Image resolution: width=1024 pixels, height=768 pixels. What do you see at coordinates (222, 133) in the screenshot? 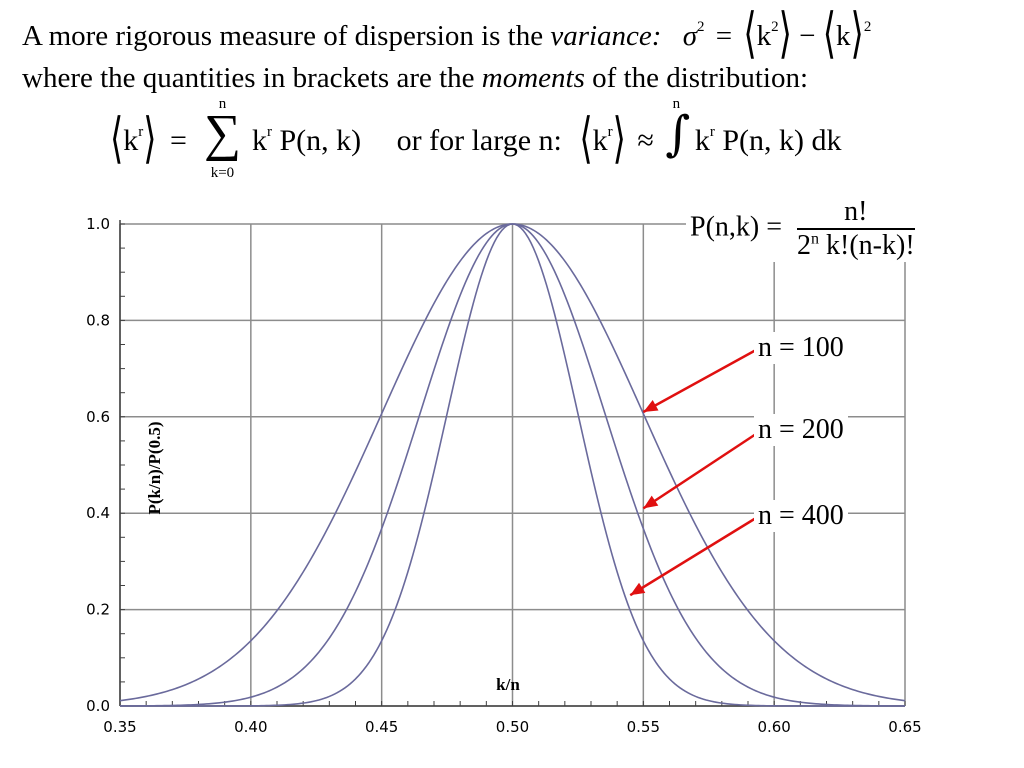
I see `sum-symbol: ∑` at bounding box center [222, 133].